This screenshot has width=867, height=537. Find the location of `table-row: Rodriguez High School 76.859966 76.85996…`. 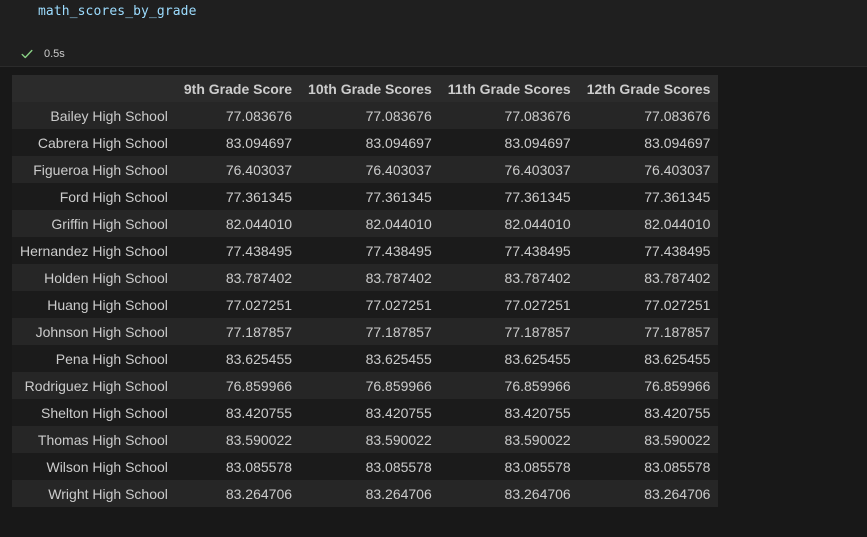

table-row: Rodriguez High School 76.859966 76.85996… is located at coordinates (365, 385).